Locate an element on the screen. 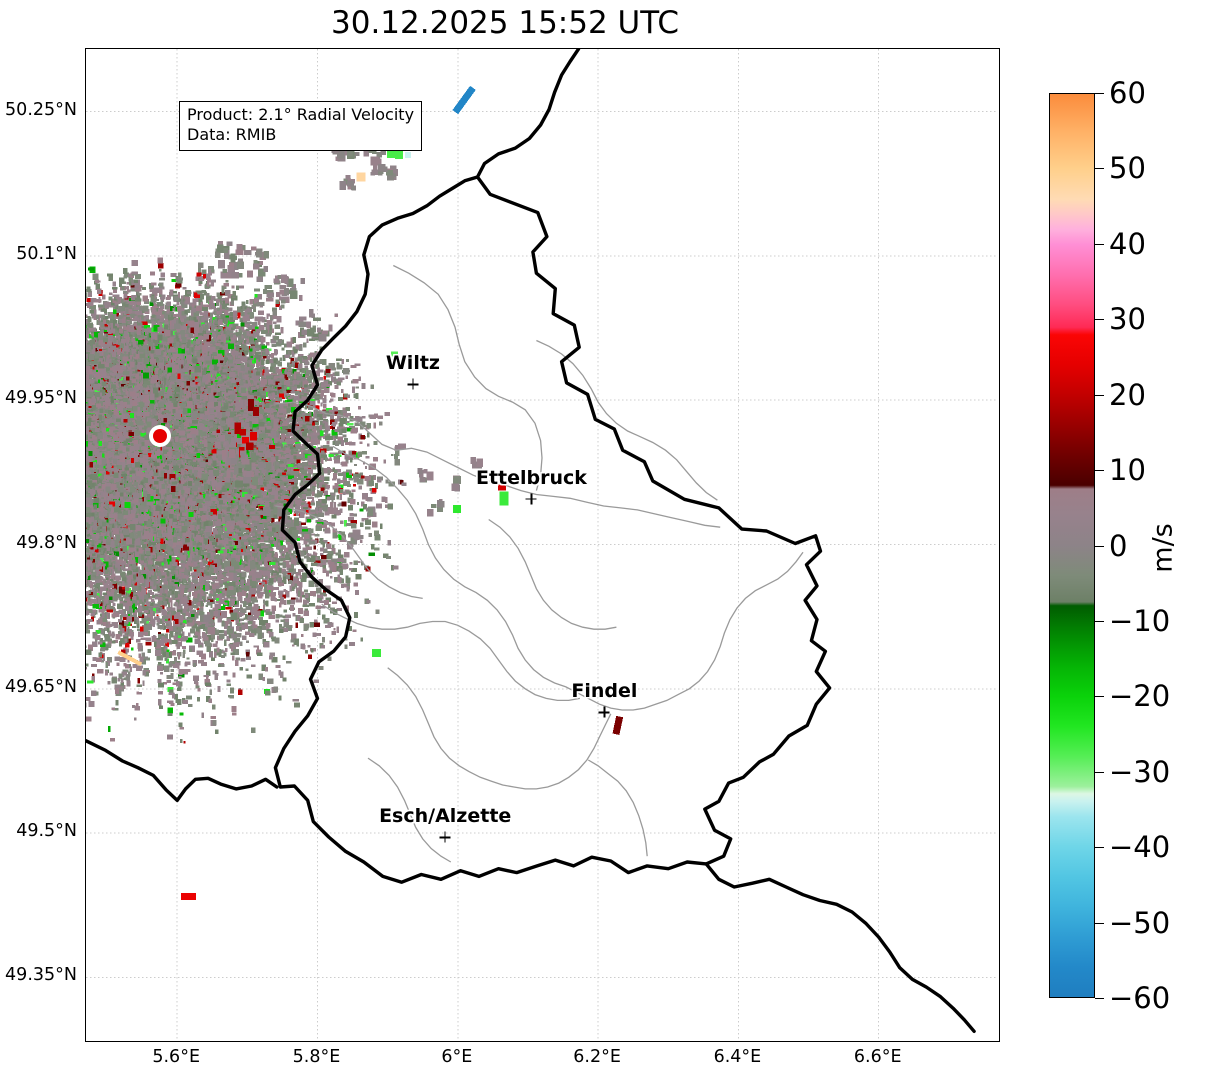 The height and width of the screenshot is (1081, 1207). x-tick-label-2: 6°E is located at coordinates (457, 1057).